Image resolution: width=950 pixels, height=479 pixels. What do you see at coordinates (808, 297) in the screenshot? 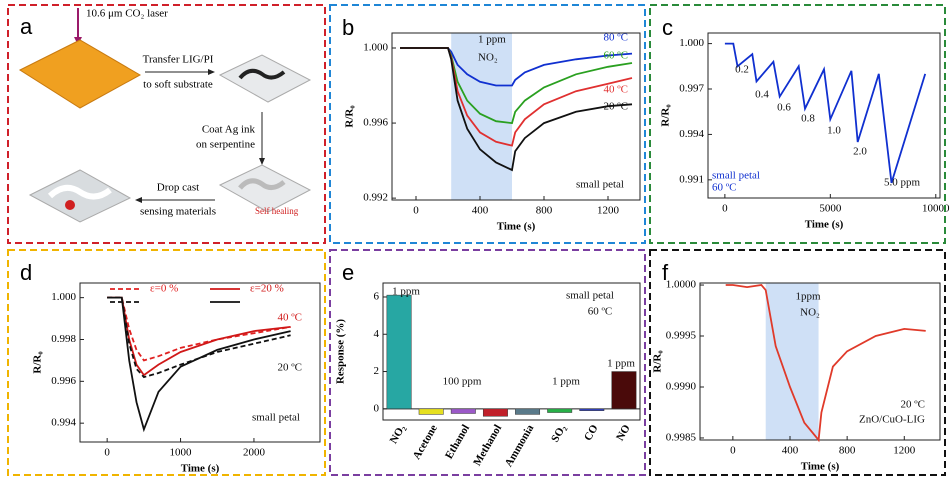
I see `annotation: 1ppm` at bounding box center [808, 297].